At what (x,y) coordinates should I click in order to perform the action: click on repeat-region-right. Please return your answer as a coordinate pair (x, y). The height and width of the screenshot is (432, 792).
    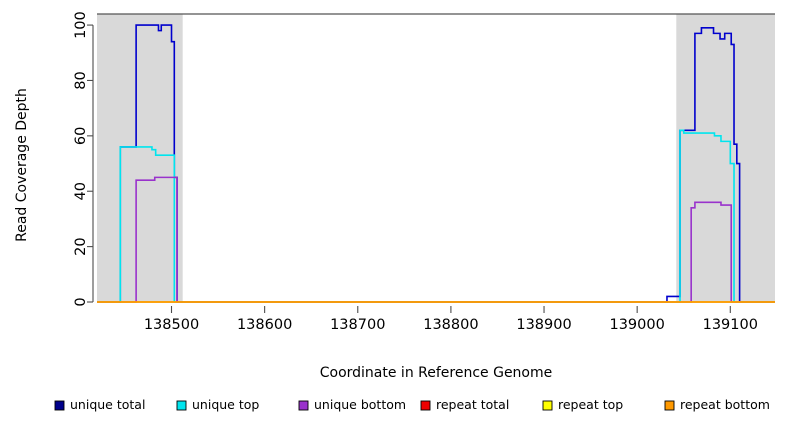
    Looking at the image, I should click on (725, 158).